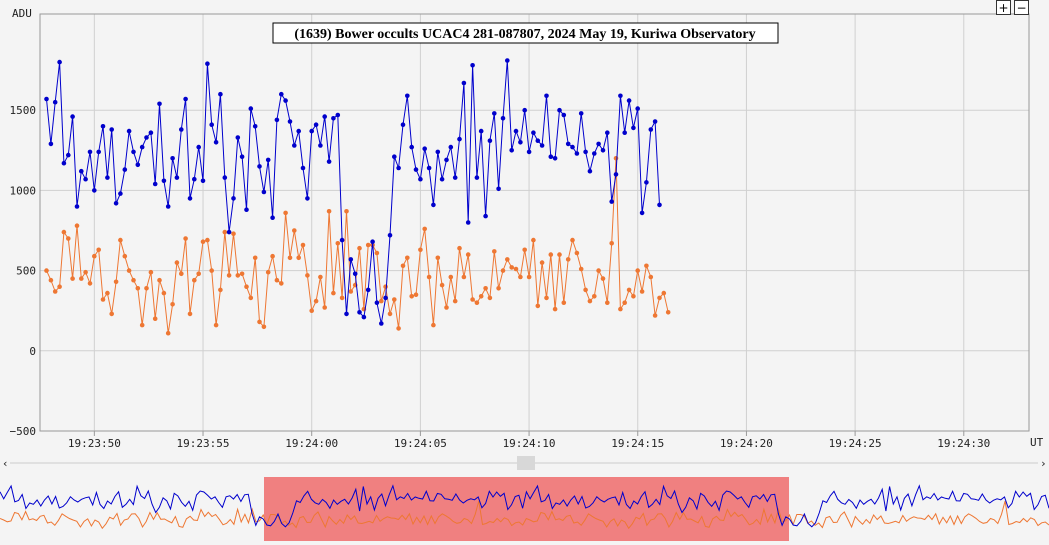 Image resolution: width=1049 pixels, height=545 pixels. Describe the element at coordinates (311, 443) in the screenshot. I see `x-tick-label: 19:24:00` at that location.